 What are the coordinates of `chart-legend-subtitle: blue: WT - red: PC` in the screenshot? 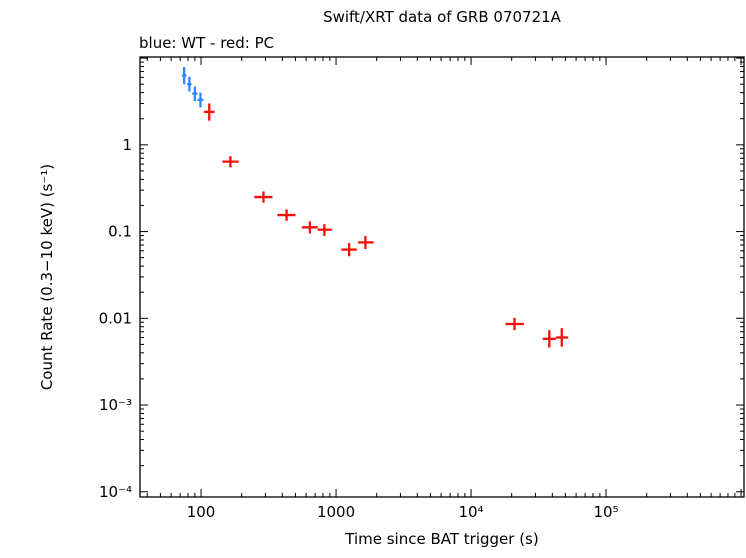 It's located at (207, 43).